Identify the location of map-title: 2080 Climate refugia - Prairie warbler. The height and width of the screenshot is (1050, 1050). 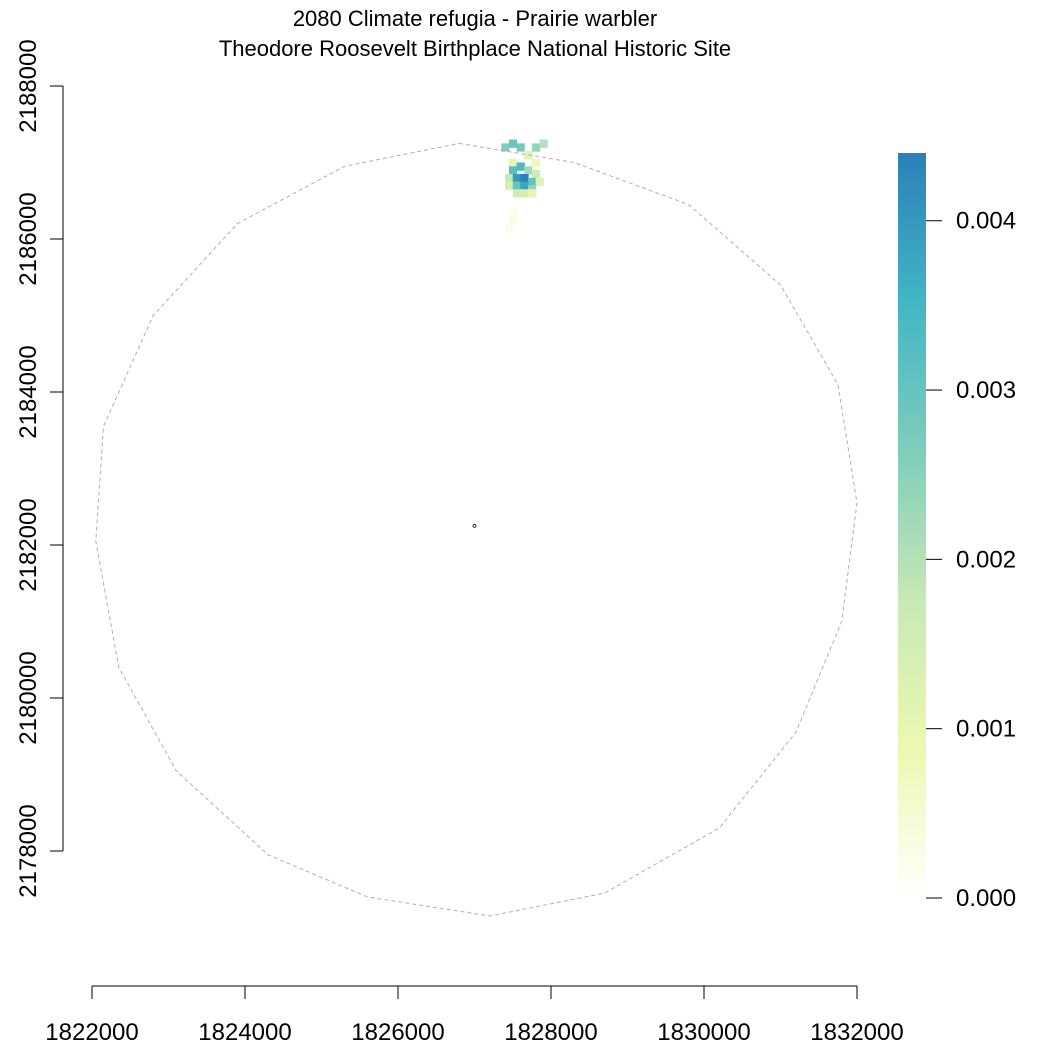
(475, 18).